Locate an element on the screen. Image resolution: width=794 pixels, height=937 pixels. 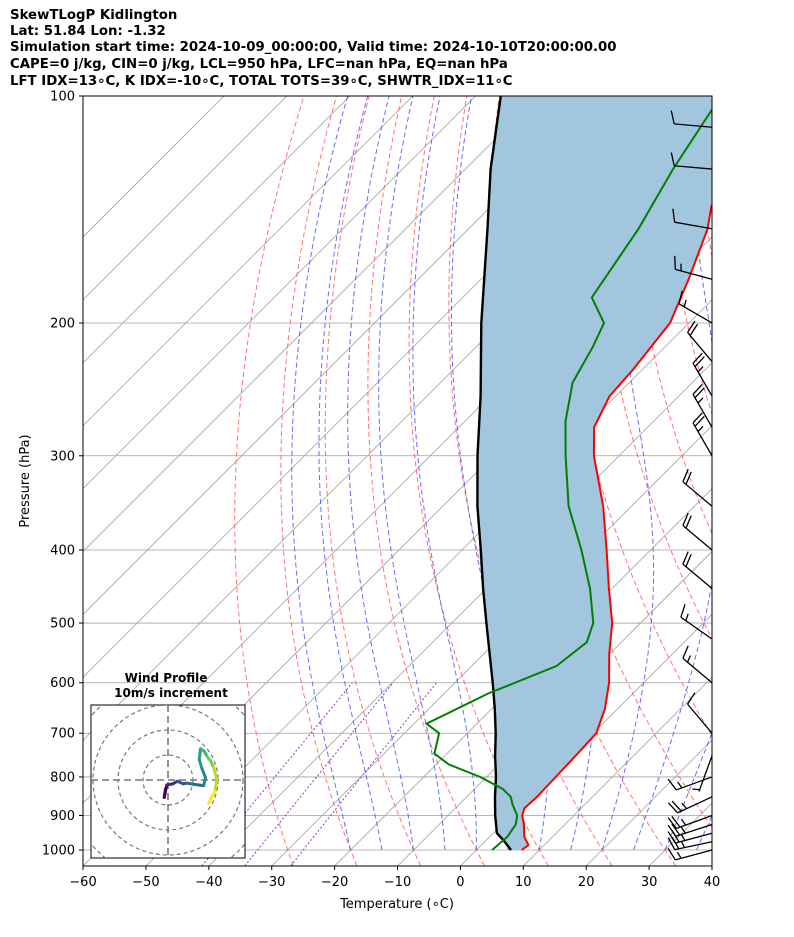
x-tick-label: −40 is located at coordinates (208, 882).